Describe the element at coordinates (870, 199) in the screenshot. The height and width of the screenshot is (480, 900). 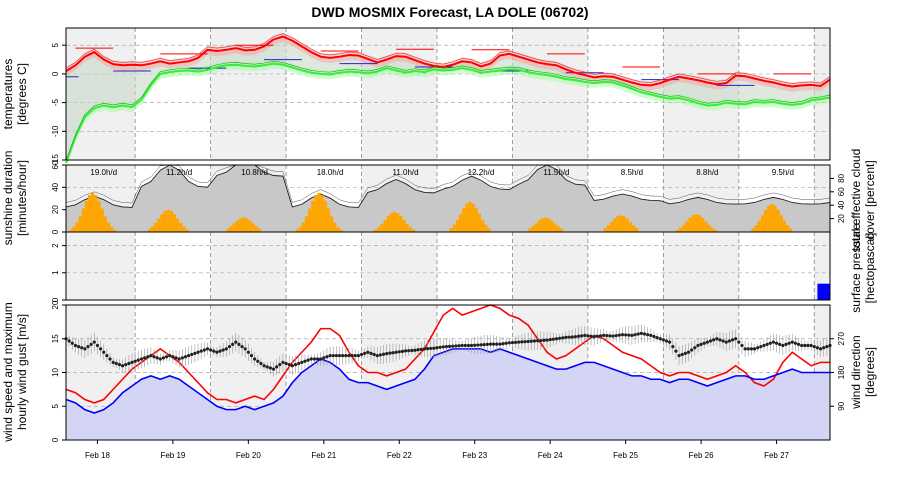
I see `right-axis-label: cover [percent]` at that location.